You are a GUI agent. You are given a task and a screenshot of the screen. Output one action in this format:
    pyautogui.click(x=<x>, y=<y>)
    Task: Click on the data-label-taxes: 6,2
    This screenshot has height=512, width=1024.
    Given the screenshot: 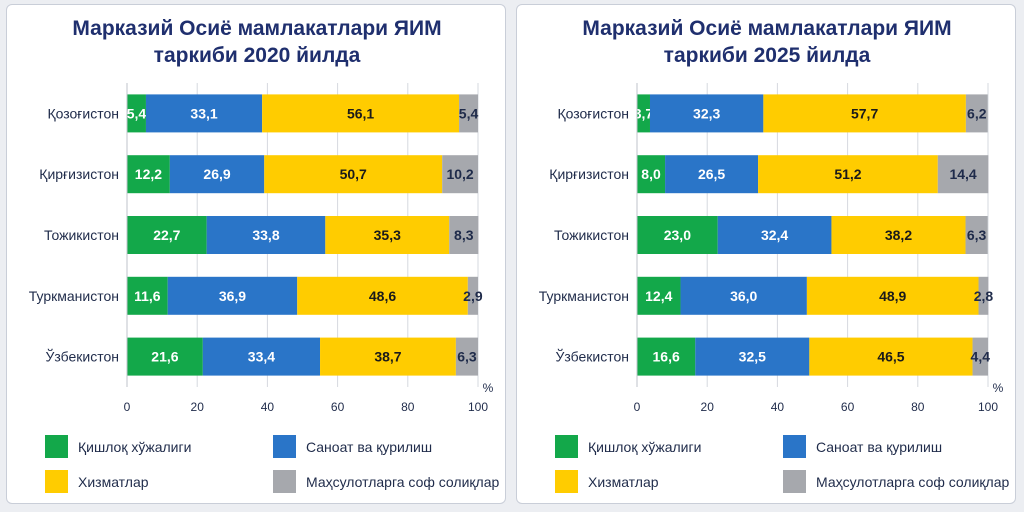 What is the action you would take?
    pyautogui.click(x=977, y=113)
    